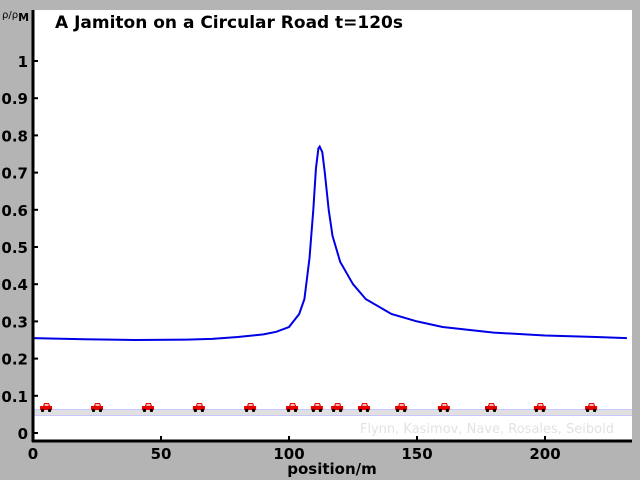 The height and width of the screenshot is (480, 640). What do you see at coordinates (14, 174) in the screenshot?
I see `y-tick-label: 0.7` at bounding box center [14, 174].